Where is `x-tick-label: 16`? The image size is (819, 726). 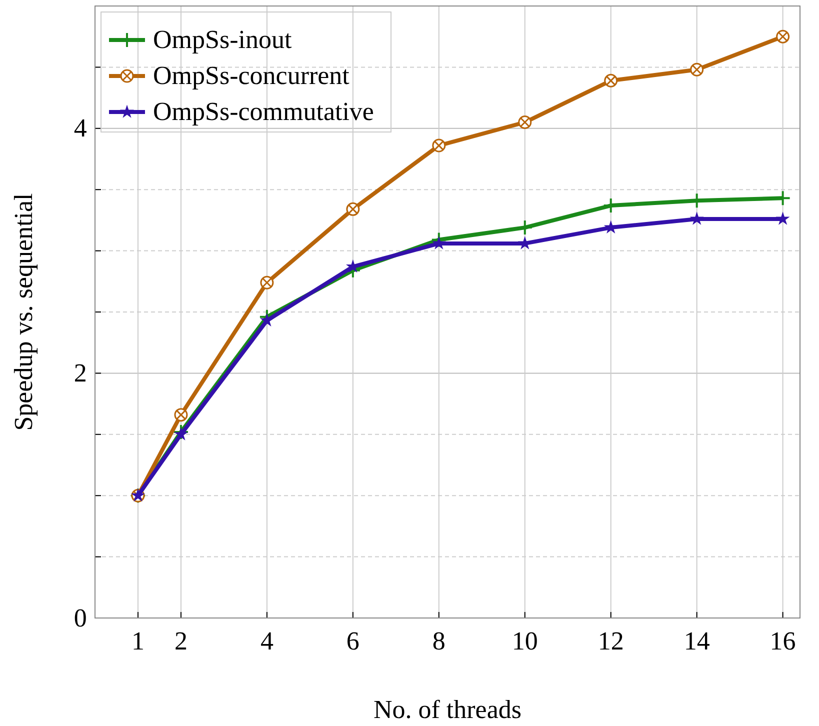 x-tick-label: 16 is located at coordinates (783, 641).